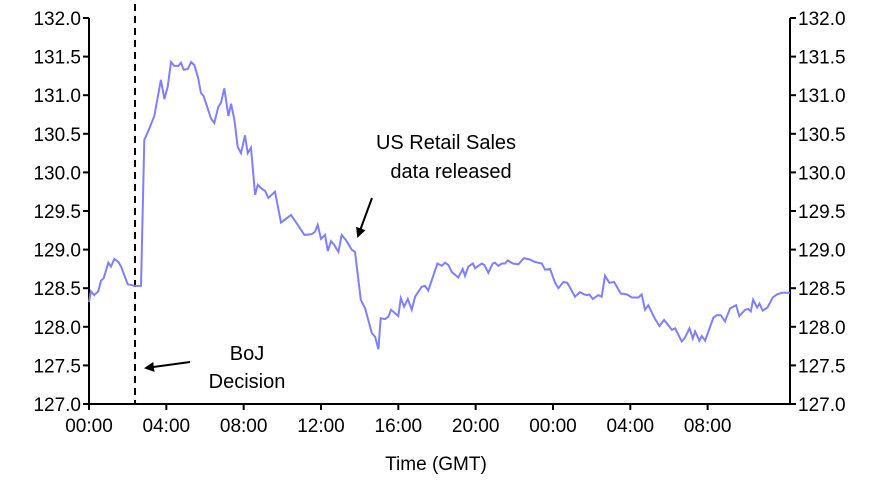 Image resolution: width=871 pixels, height=480 pixels. Describe the element at coordinates (247, 382) in the screenshot. I see `boj-annotation-line2: Decision` at that location.